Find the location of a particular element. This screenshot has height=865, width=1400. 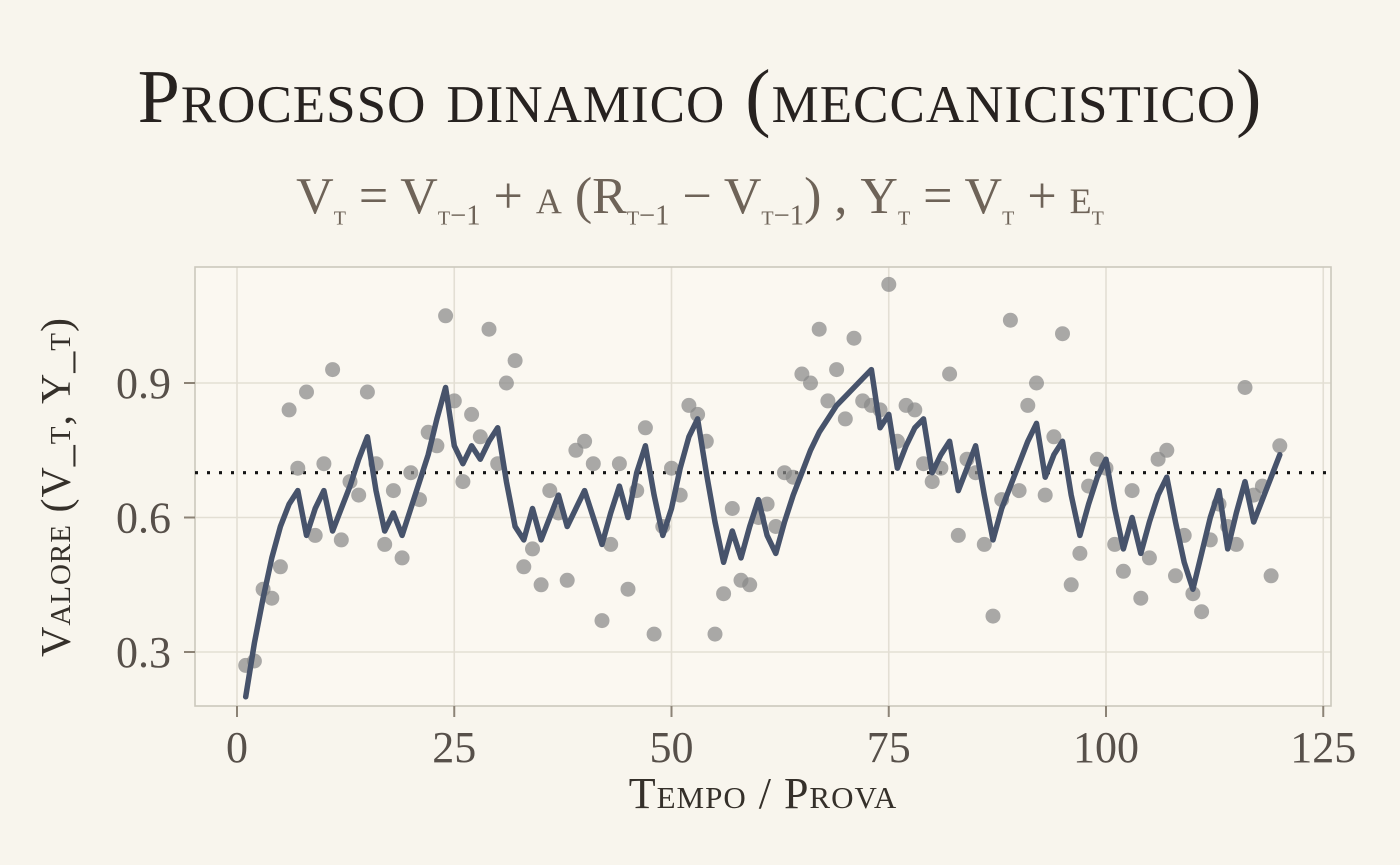

subtitle-text: ) , Y is located at coordinates (851, 196).